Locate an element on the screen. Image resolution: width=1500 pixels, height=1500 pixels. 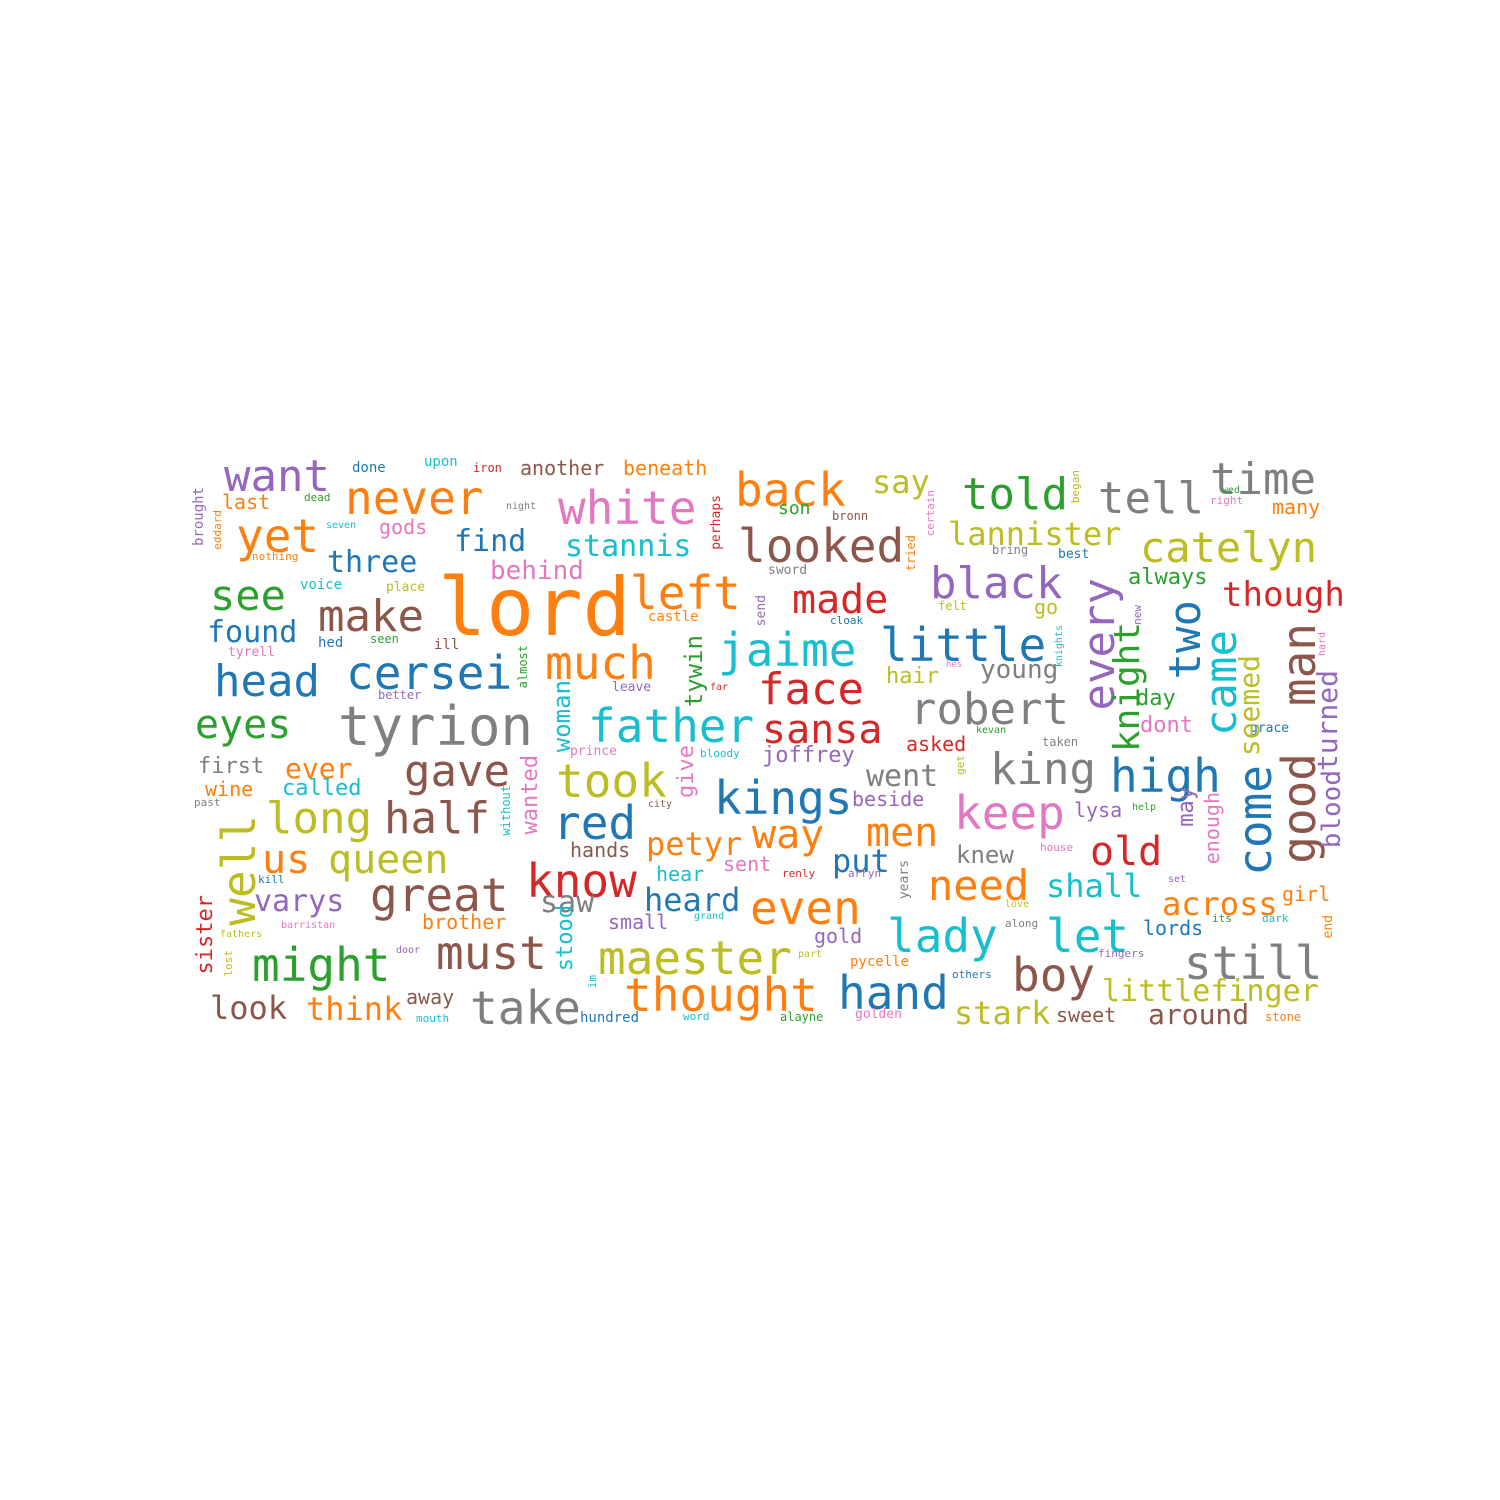
word-end: end is located at coordinates (1328, 926).